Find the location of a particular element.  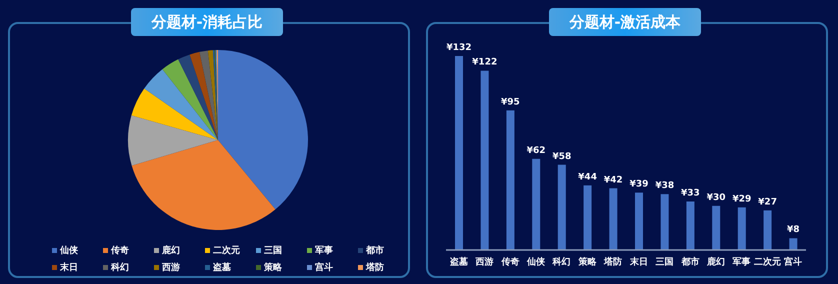

legend-label: 三国 is located at coordinates (273, 250).